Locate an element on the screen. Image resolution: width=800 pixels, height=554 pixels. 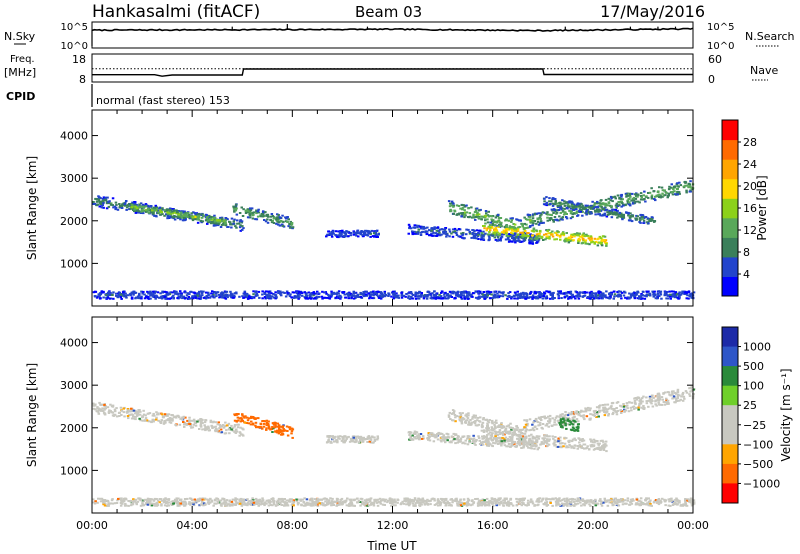
freq-panel: Freq. [MHz] 18 8 60 0 Nave is located at coordinates (391, 69).